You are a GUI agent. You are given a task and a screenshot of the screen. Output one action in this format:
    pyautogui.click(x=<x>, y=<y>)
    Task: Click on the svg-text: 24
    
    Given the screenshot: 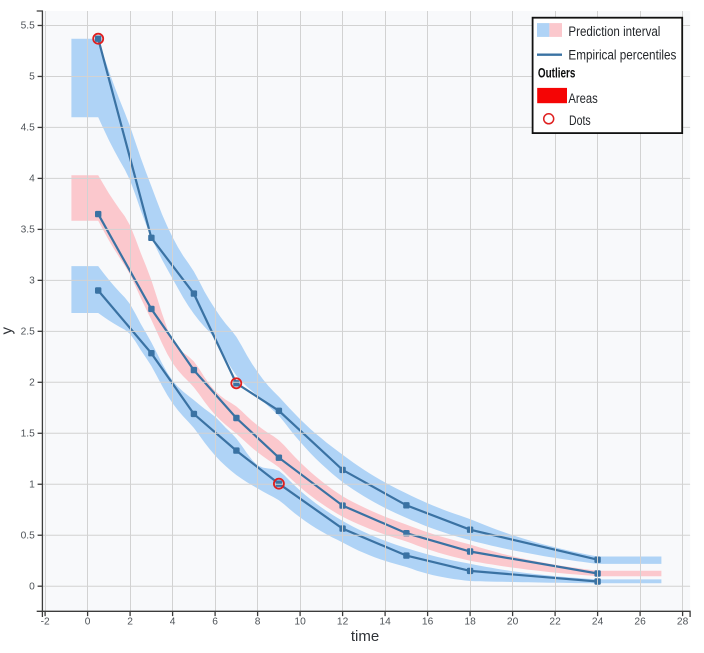 What is the action you would take?
    pyautogui.click(x=598, y=621)
    